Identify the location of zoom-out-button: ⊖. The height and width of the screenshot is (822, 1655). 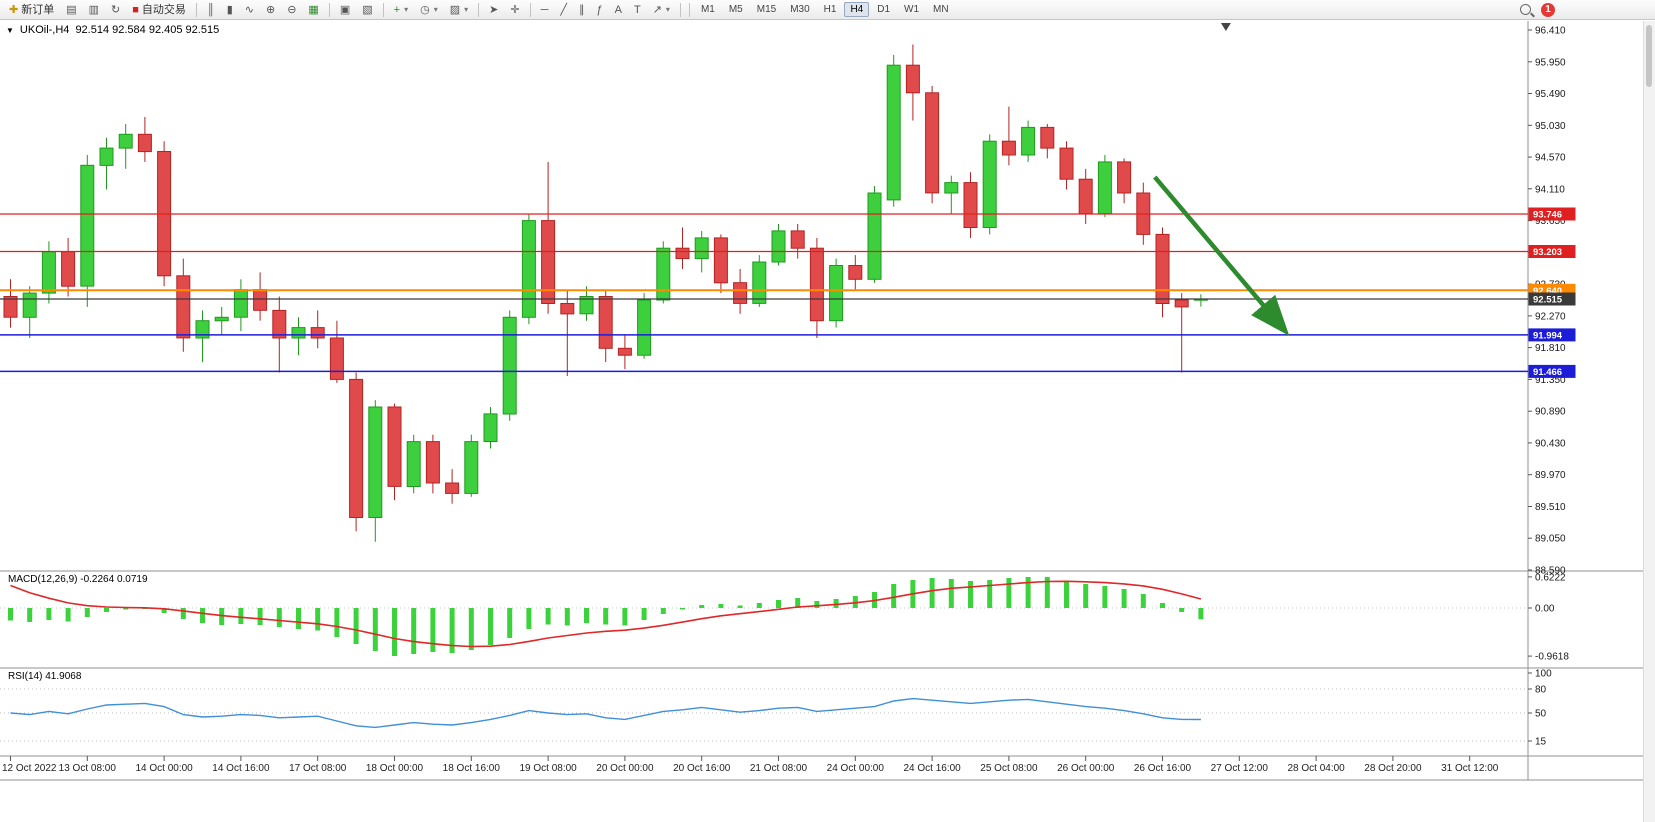
(291, 10).